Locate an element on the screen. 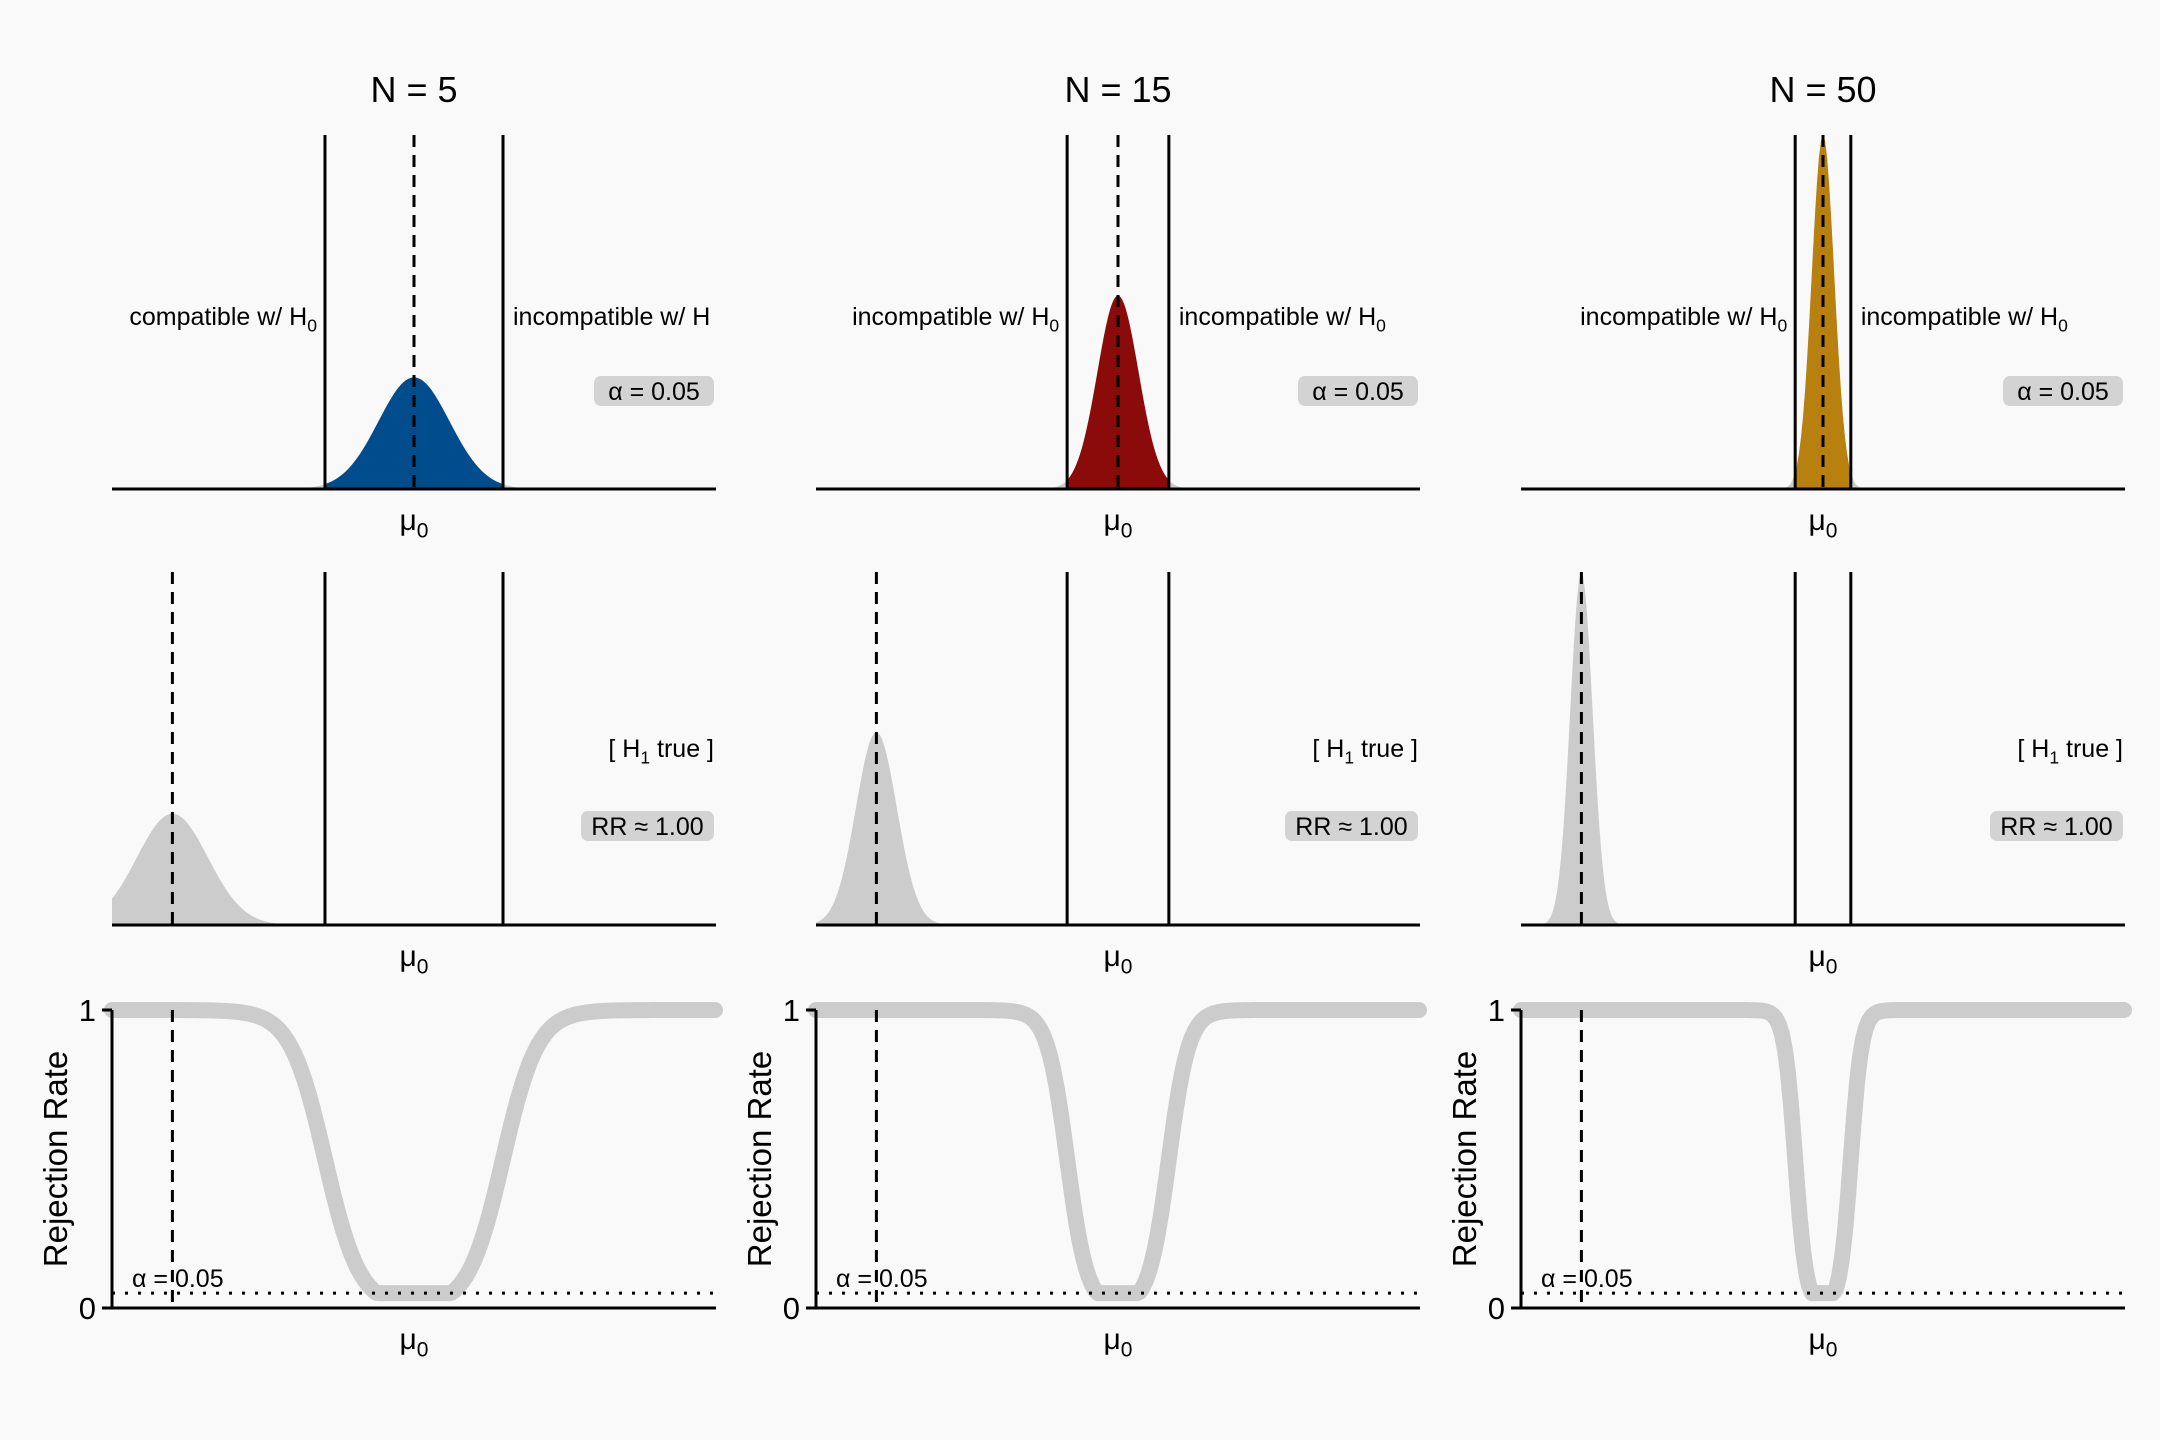 This screenshot has width=2160, height=1440. panel-title: N = 5 is located at coordinates (413, 89).